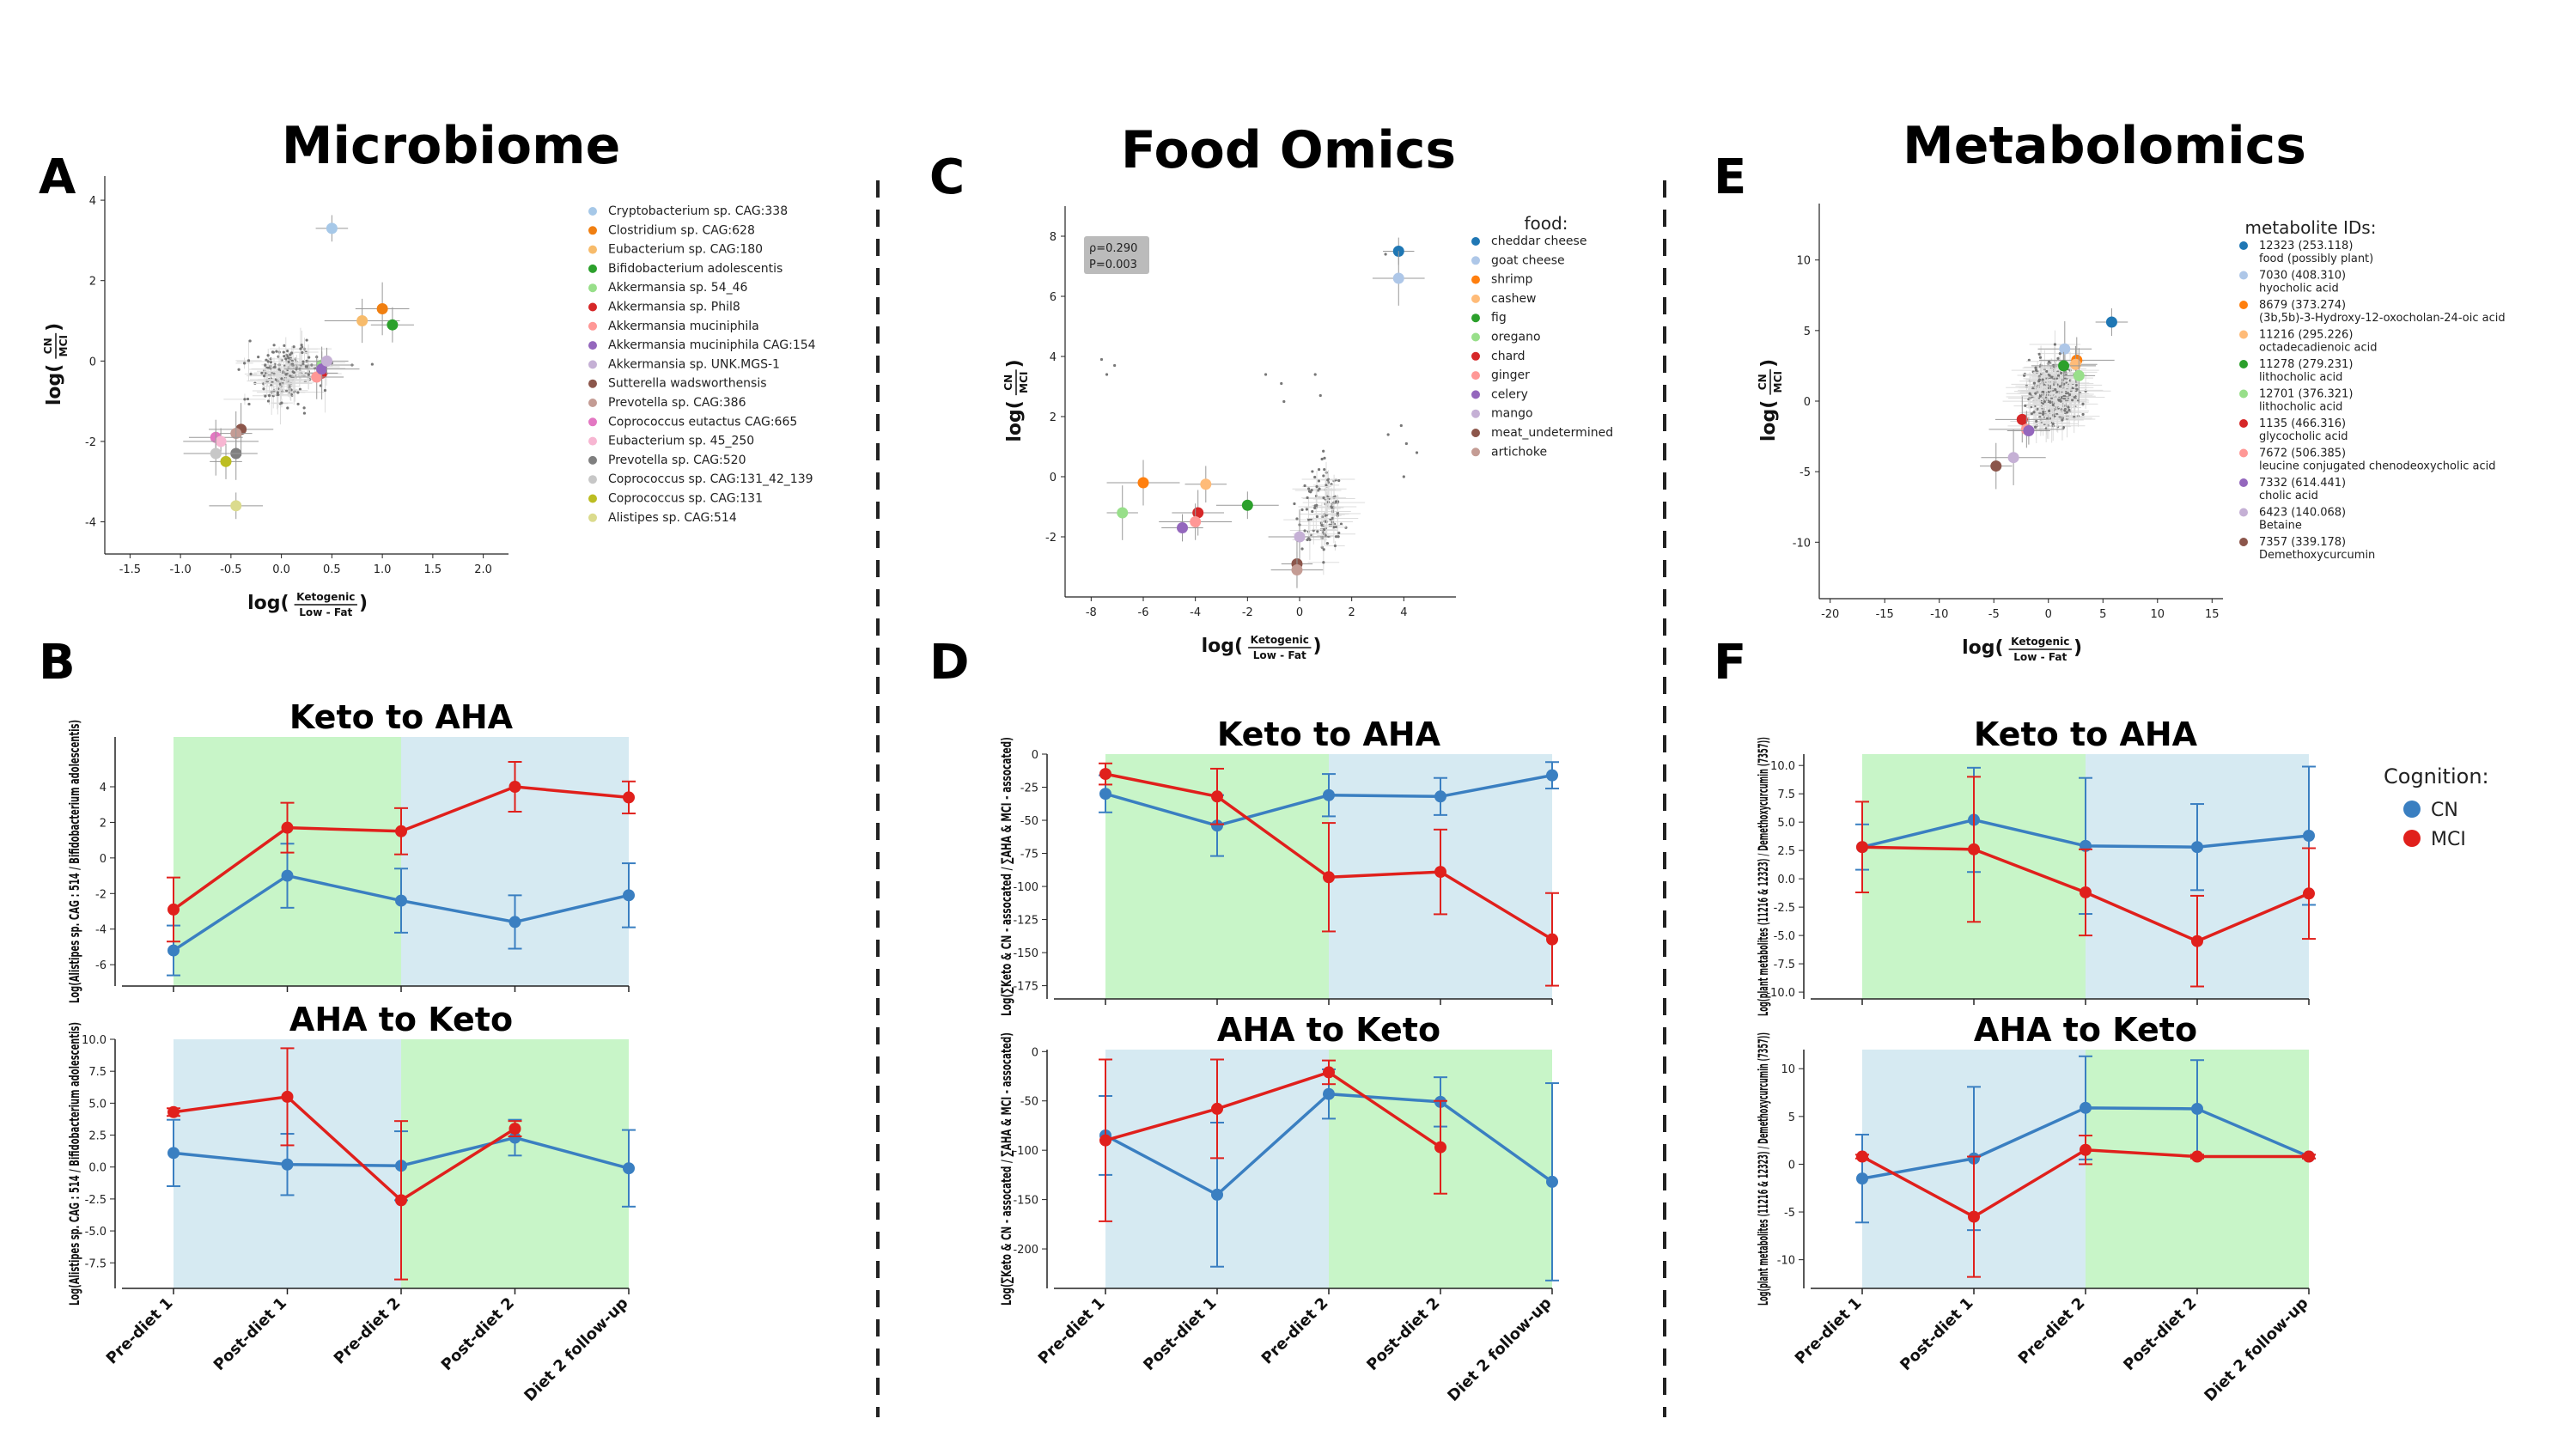 The height and width of the screenshot is (1449, 2576). Describe the element at coordinates (2436, 807) in the screenshot. I see `cognition-legend: Cognition: CN MCI` at that location.